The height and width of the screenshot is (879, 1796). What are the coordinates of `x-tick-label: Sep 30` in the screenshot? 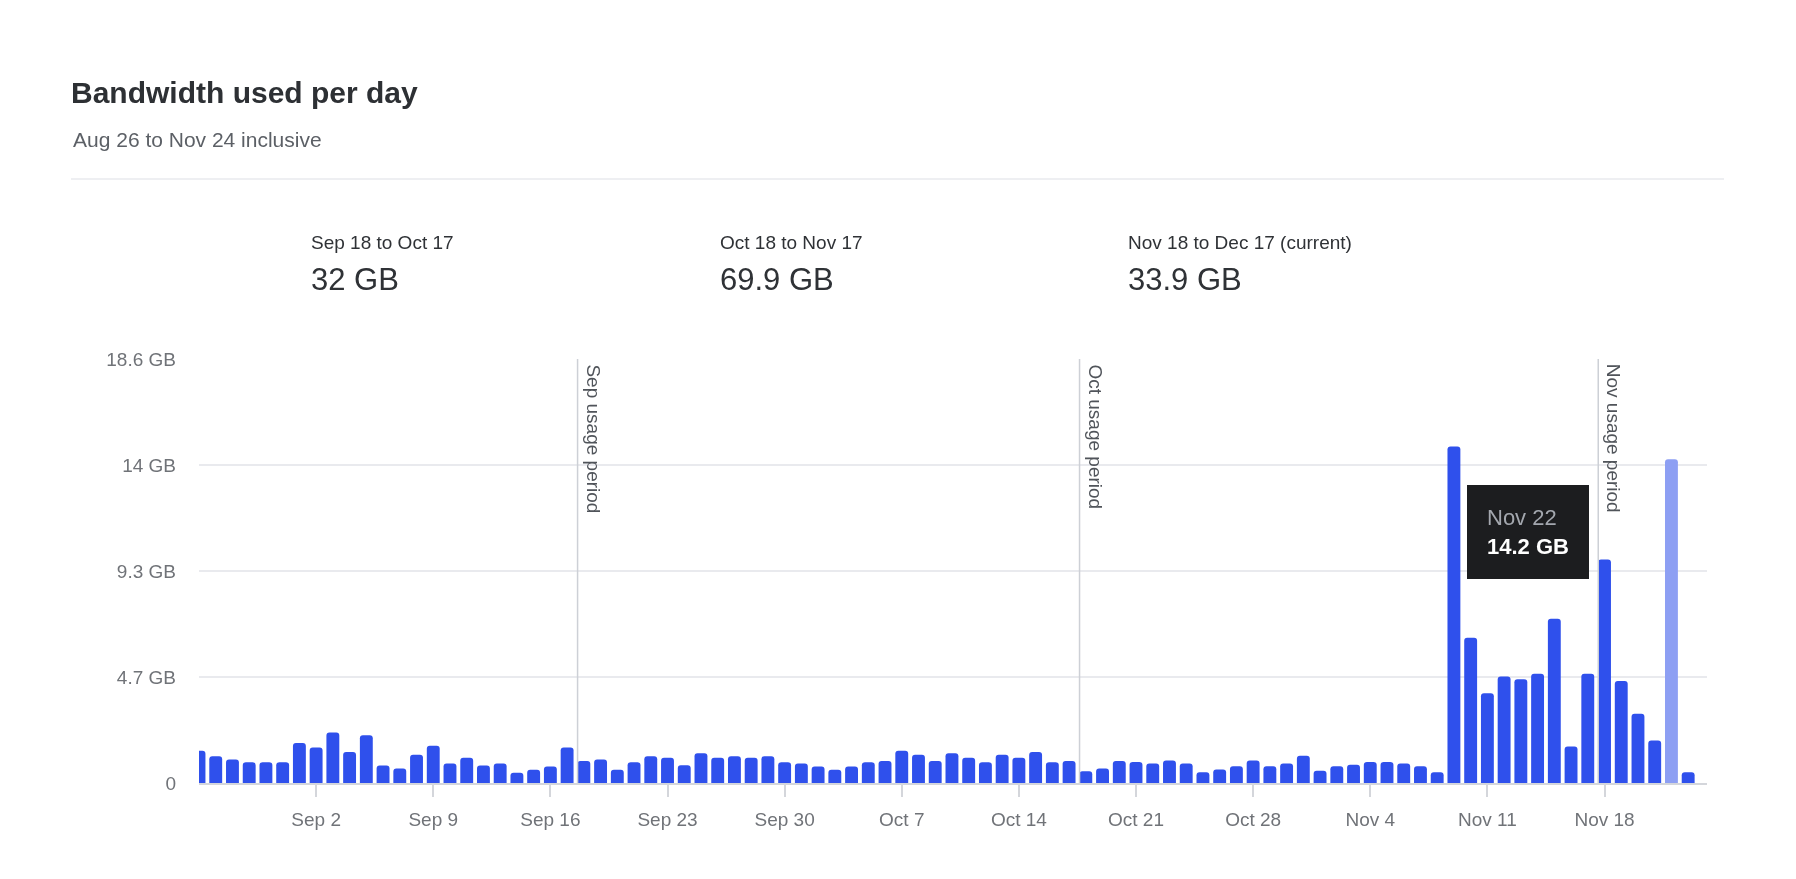 It's located at (784, 819).